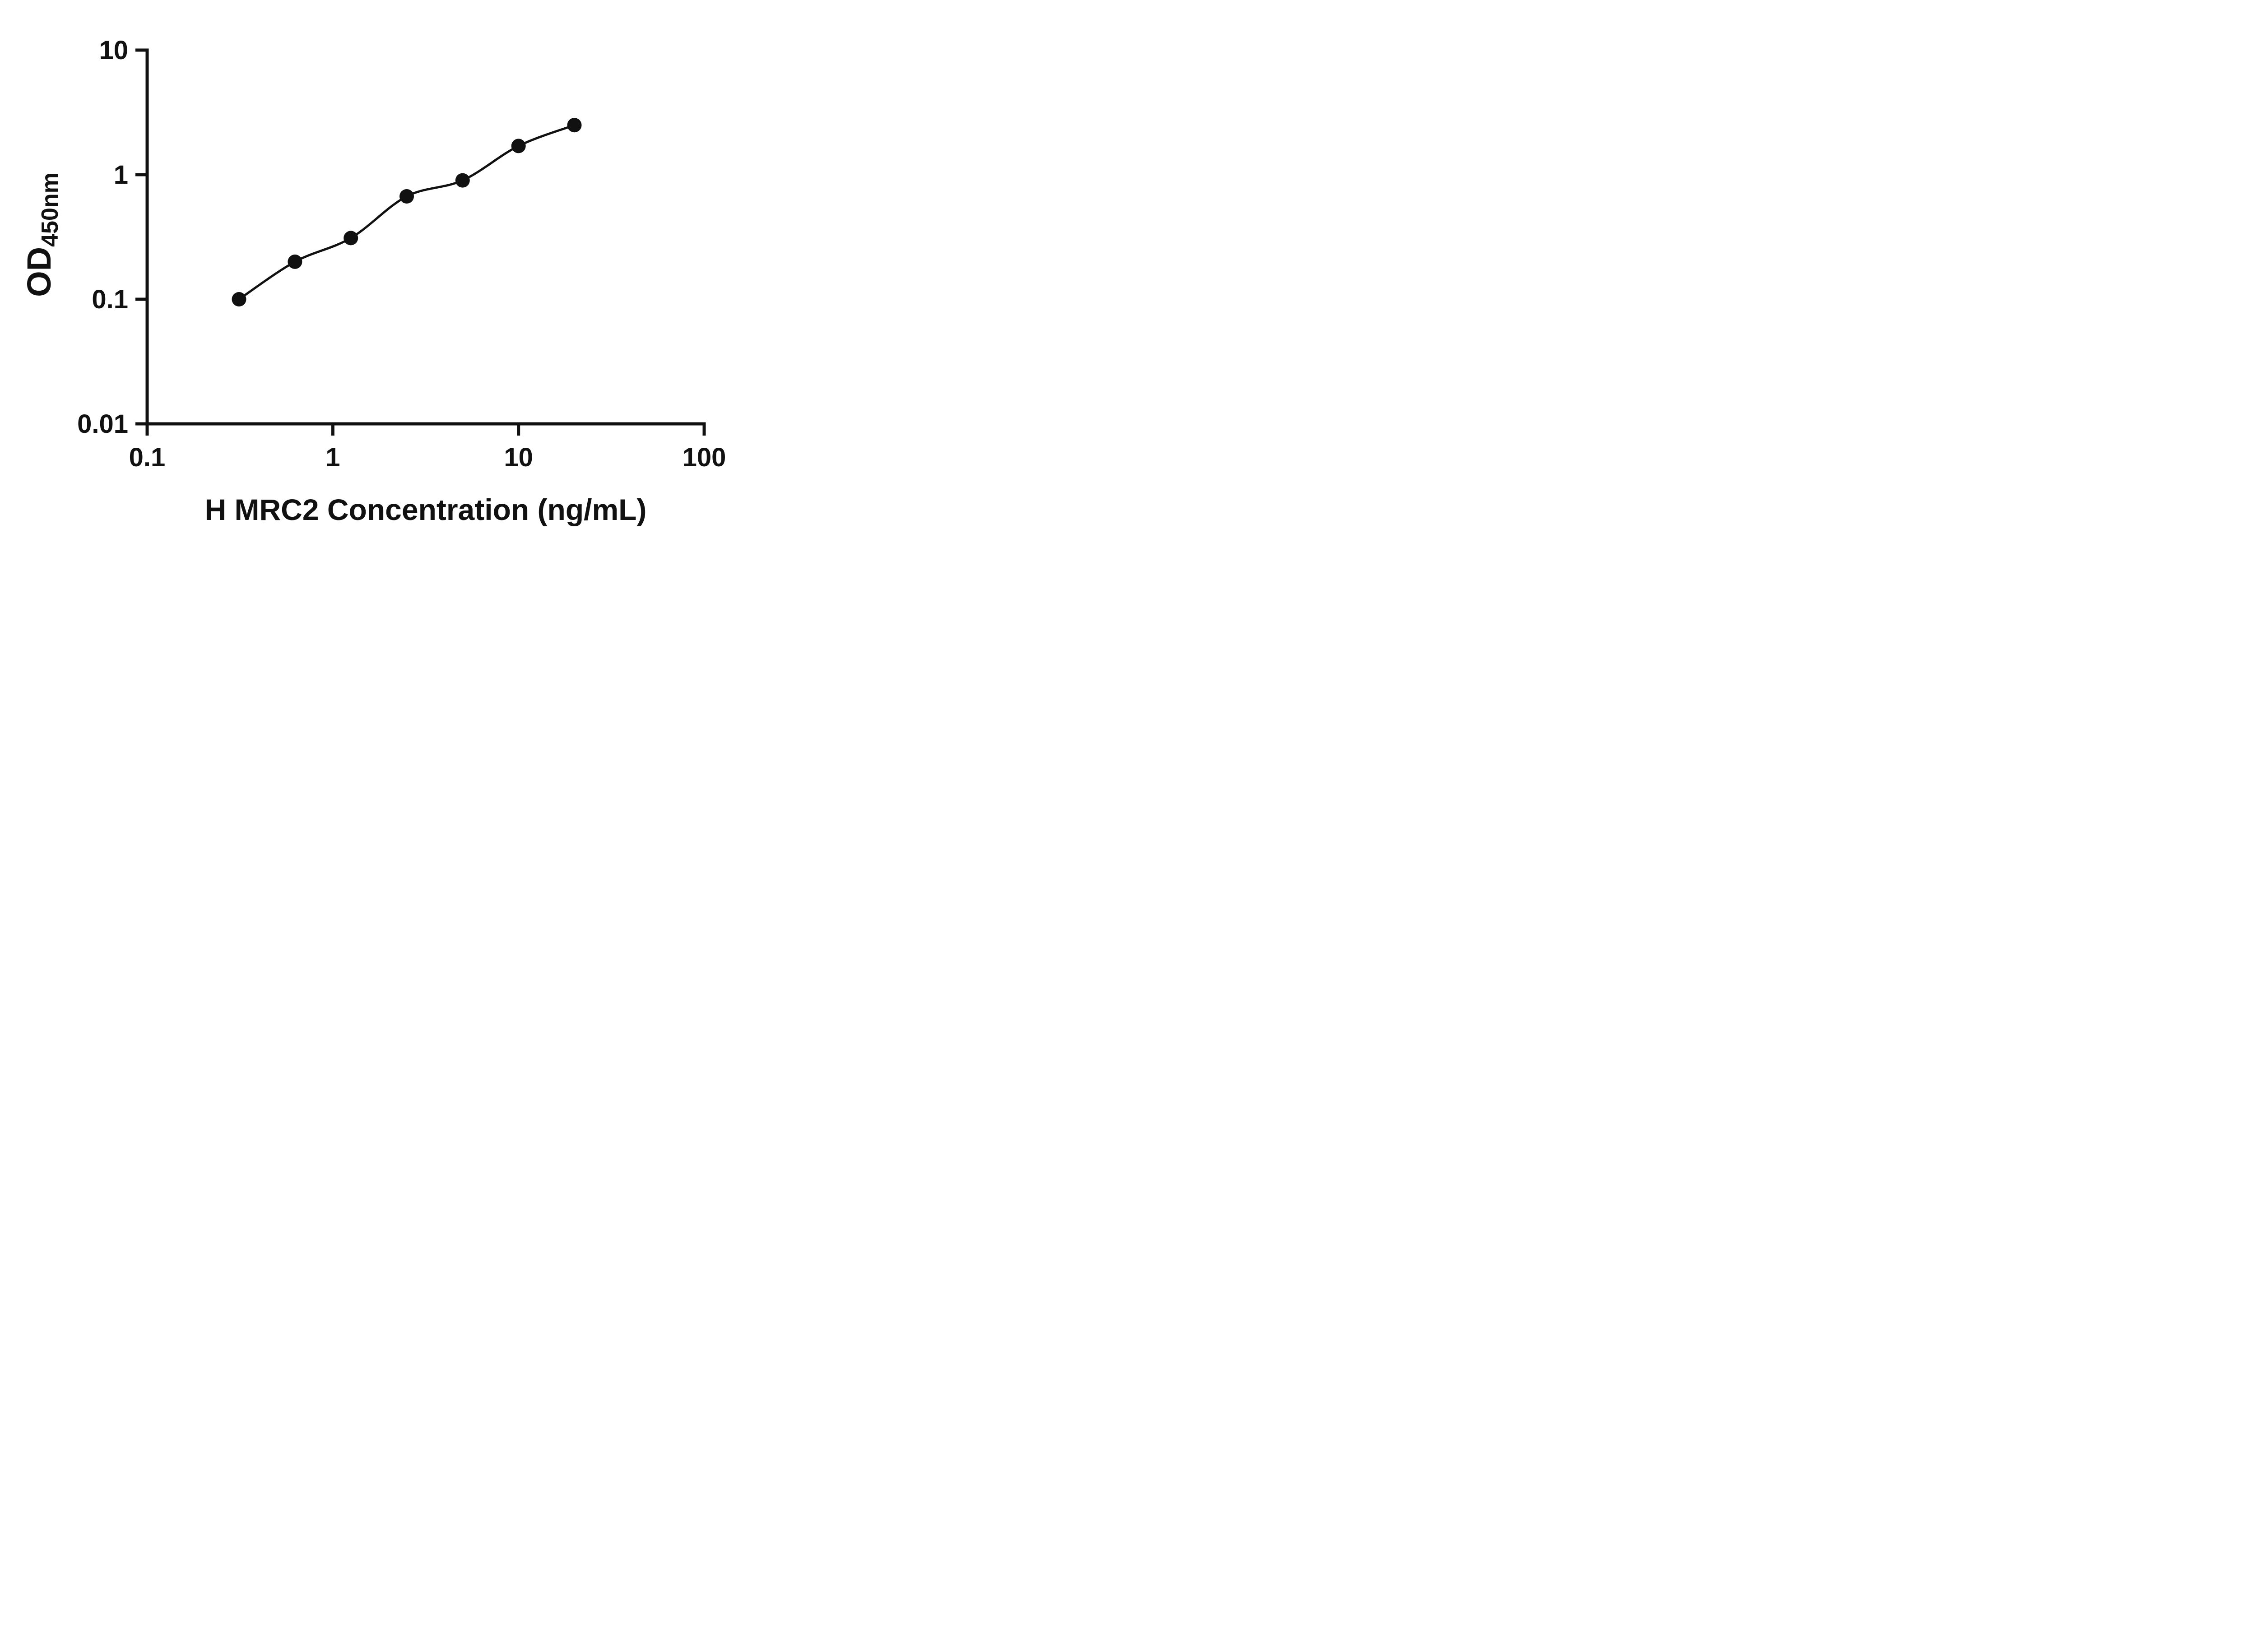 Image resolution: width=2257 pixels, height=1652 pixels. I want to click on y-axis-title: OD450nm, so click(42, 234).